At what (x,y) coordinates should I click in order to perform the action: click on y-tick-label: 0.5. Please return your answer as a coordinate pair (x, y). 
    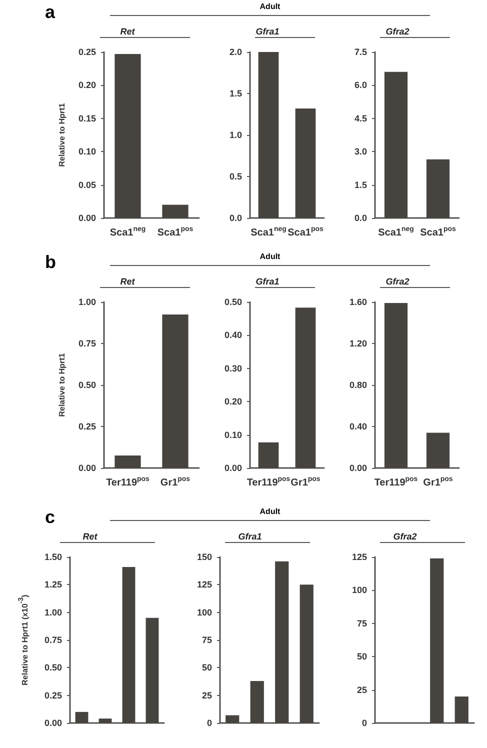
    Looking at the image, I should click on (235, 177).